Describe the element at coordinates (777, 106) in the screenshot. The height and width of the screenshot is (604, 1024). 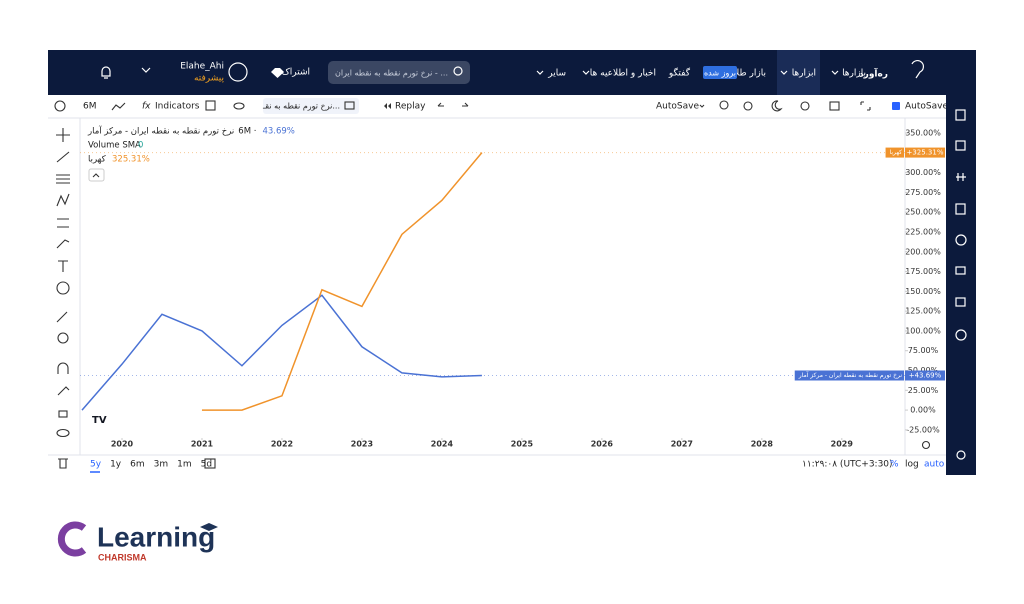
I see `theme` at that location.